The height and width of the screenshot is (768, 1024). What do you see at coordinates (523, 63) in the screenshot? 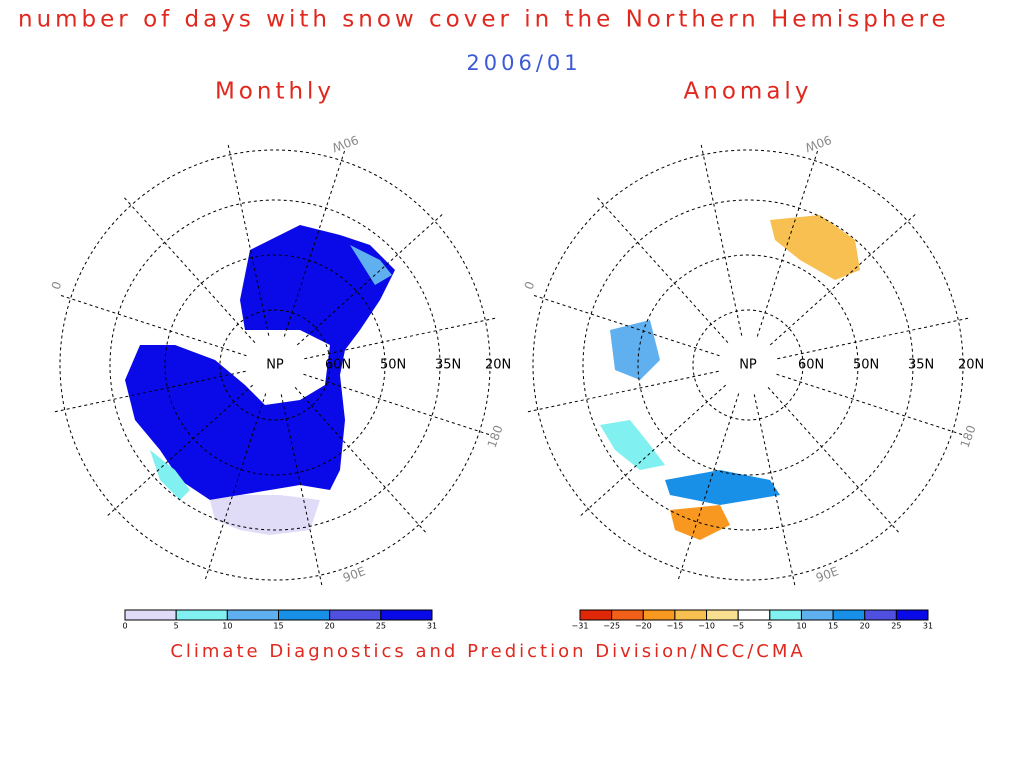
I see `date: 2006/01` at bounding box center [523, 63].